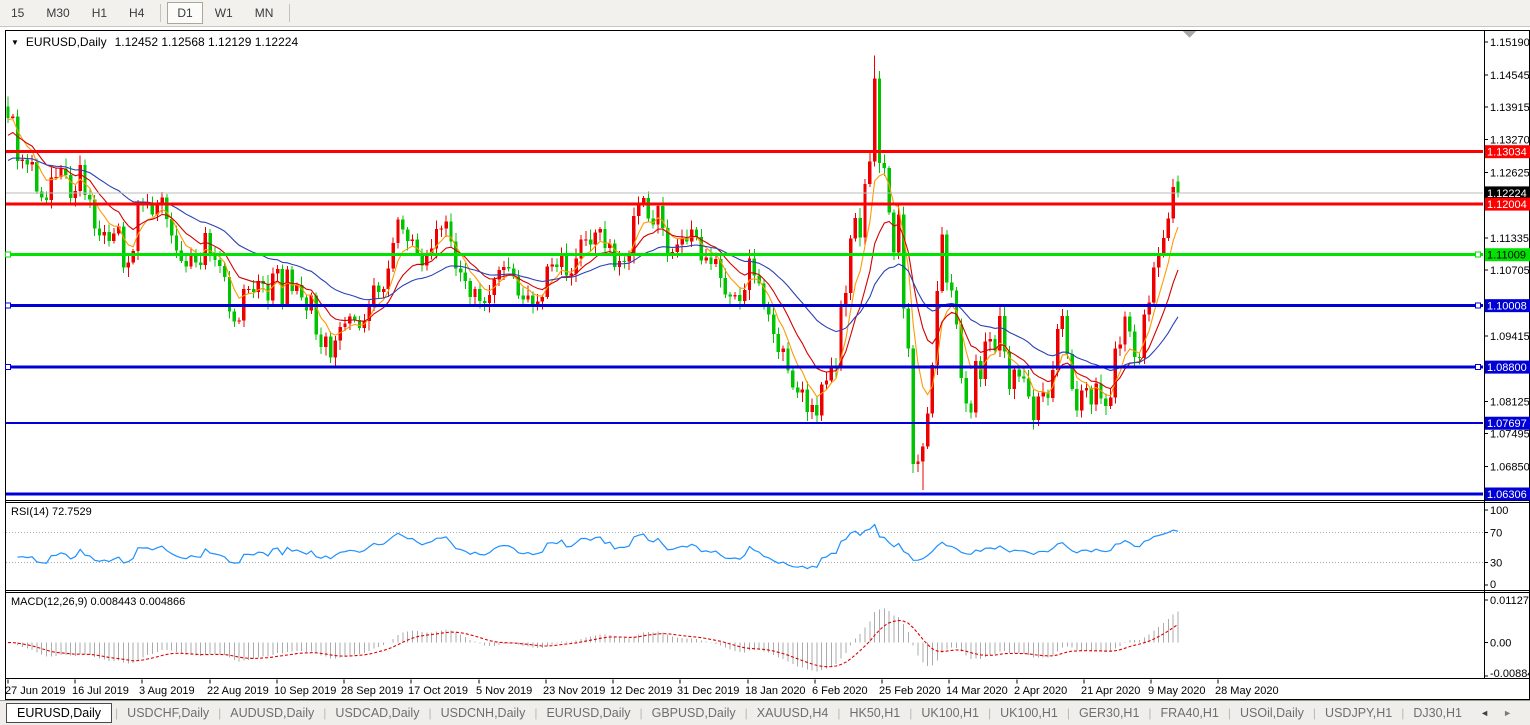 The width and height of the screenshot is (1530, 725). Describe the element at coordinates (185, 13) in the screenshot. I see `timeframe-button-d1: D1` at that location.